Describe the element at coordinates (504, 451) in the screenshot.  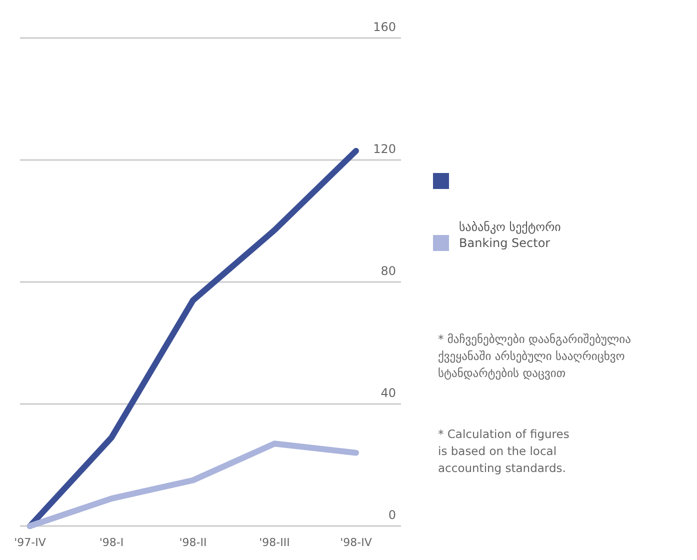
I see `text: * Calculation of figures is based on the local accounting standards.` at that location.